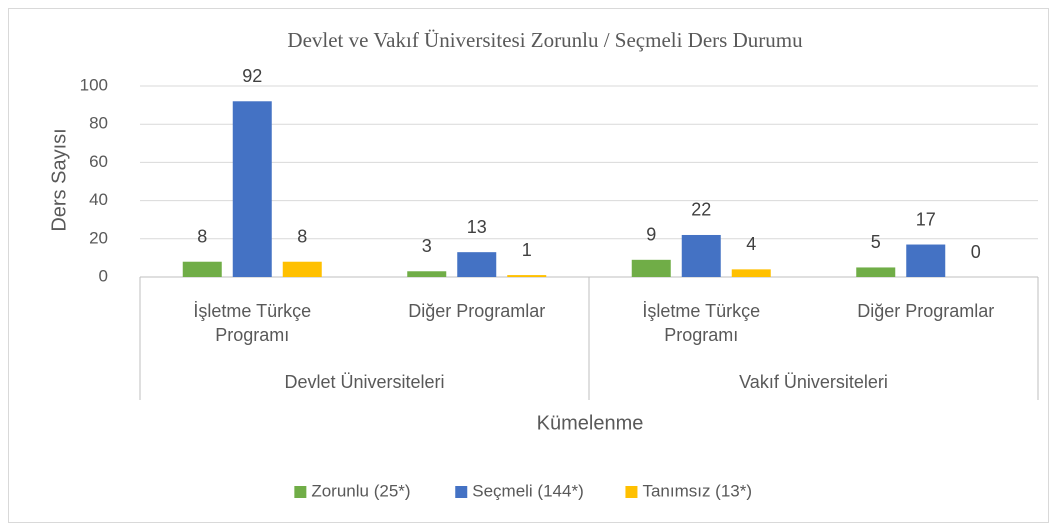 The width and height of the screenshot is (1057, 531). Describe the element at coordinates (103, 275) in the screenshot. I see `y-tick-label: 0` at that location.